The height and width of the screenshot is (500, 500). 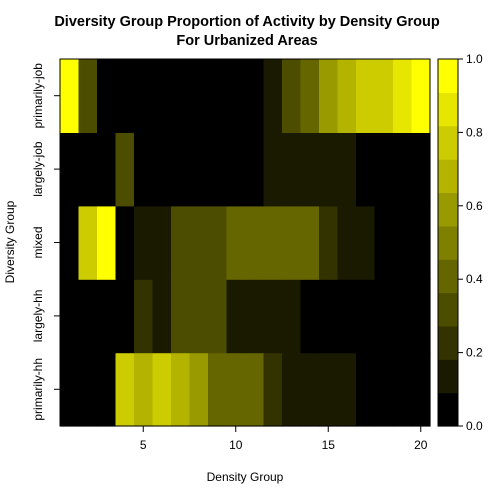 I want to click on x-axis-label: Density Group, so click(x=245, y=477).